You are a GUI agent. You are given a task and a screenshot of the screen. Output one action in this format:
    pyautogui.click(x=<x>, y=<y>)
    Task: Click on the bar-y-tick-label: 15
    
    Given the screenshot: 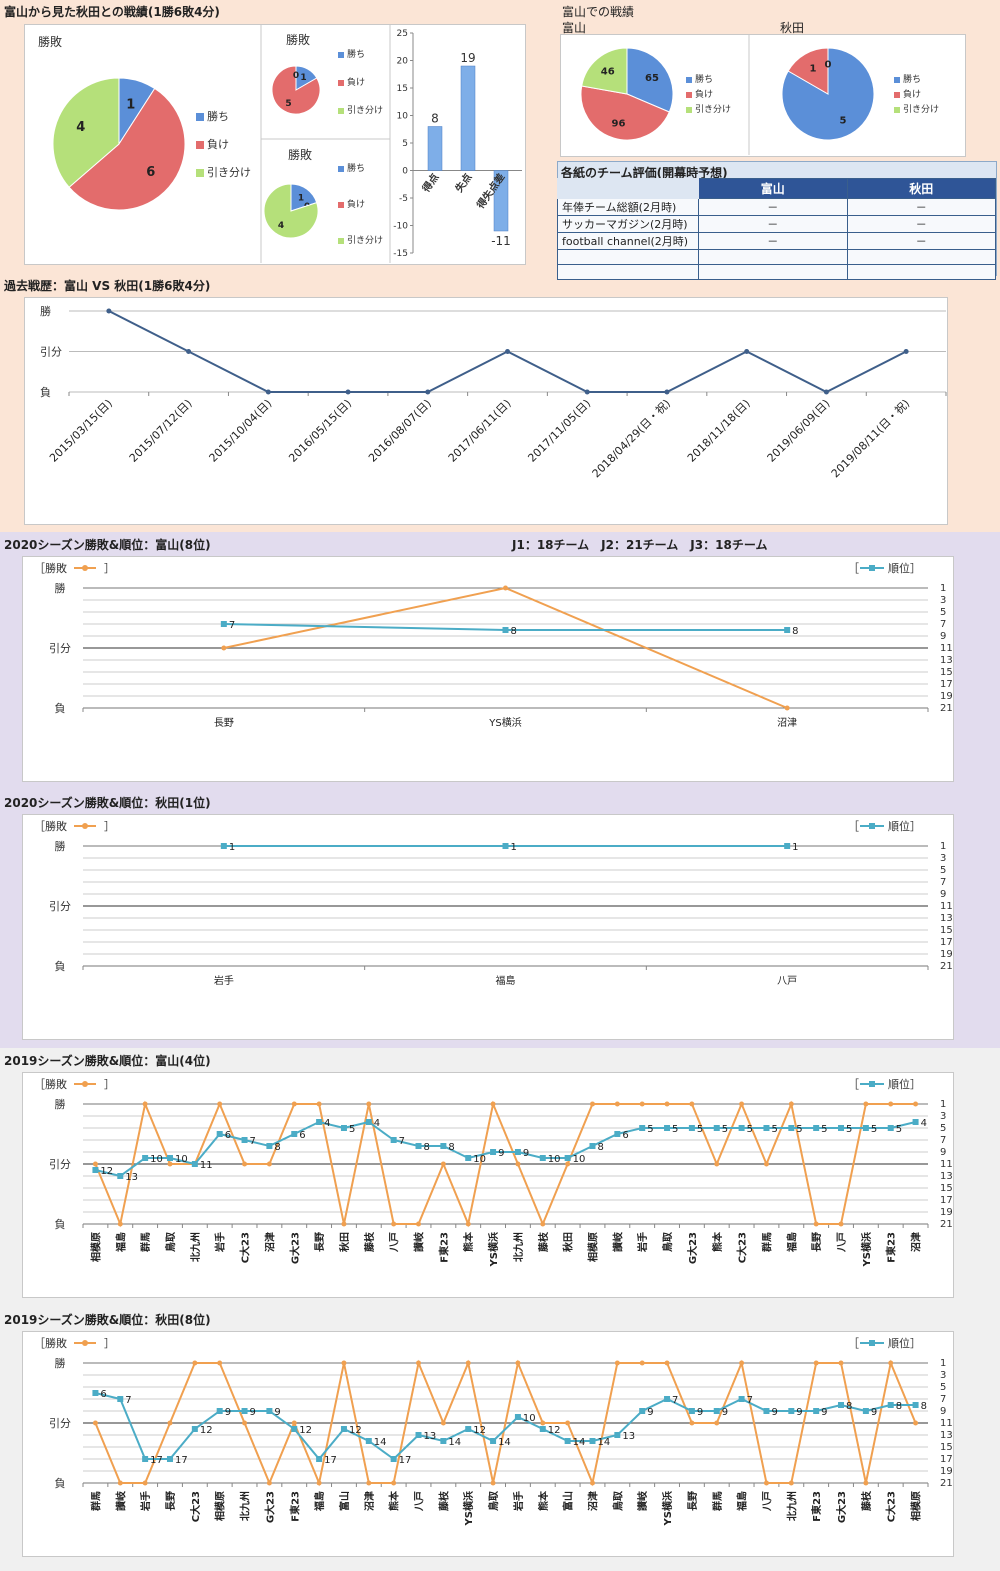 What is the action you would take?
    pyautogui.click(x=402, y=89)
    